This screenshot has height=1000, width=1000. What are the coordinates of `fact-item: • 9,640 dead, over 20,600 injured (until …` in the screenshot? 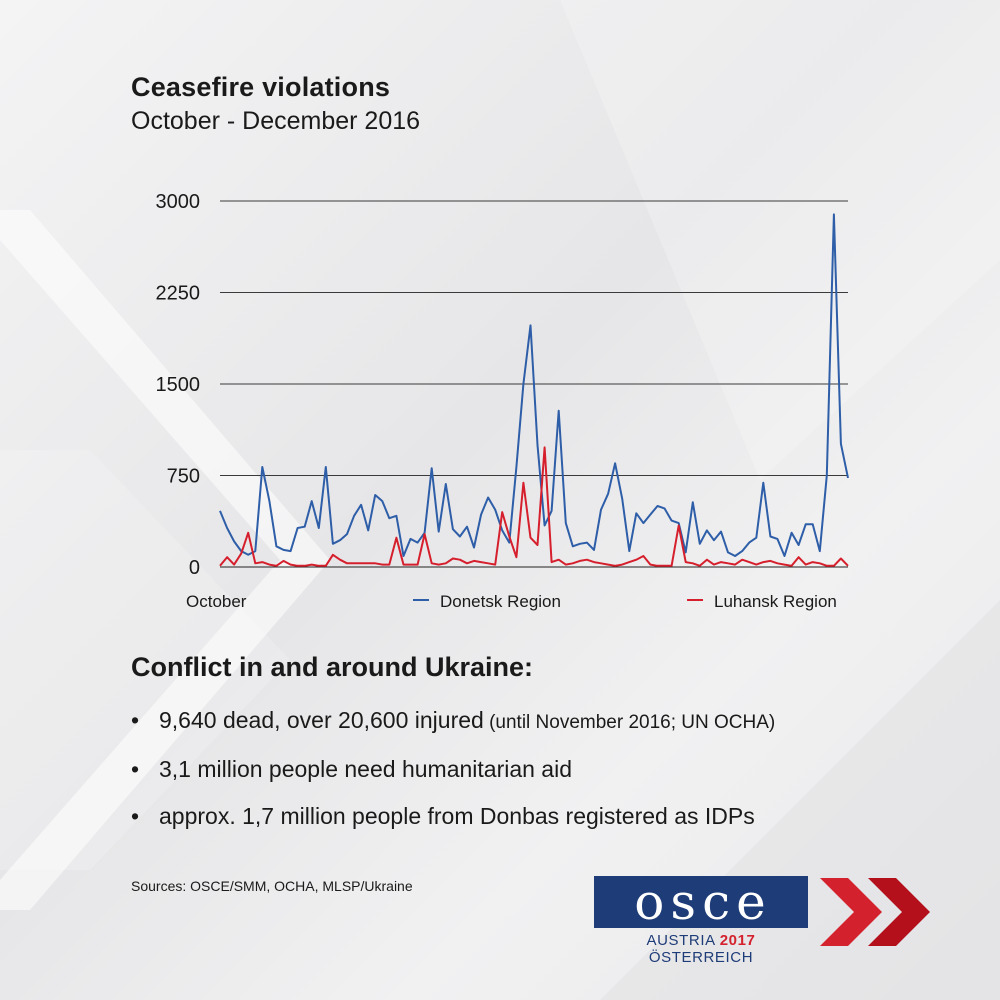 It's located at (453, 720).